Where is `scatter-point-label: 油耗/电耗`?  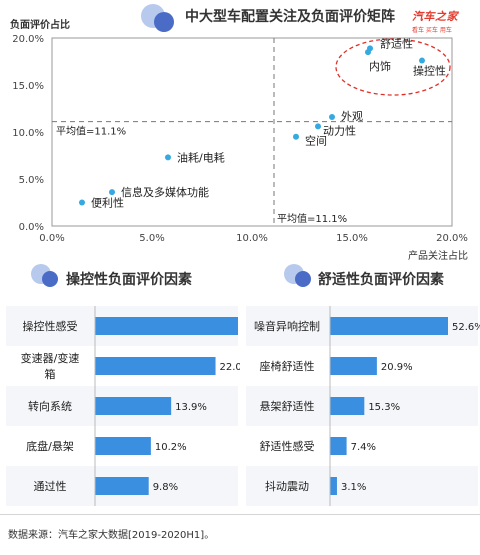 scatter-point-label: 油耗/电耗 is located at coordinates (201, 157).